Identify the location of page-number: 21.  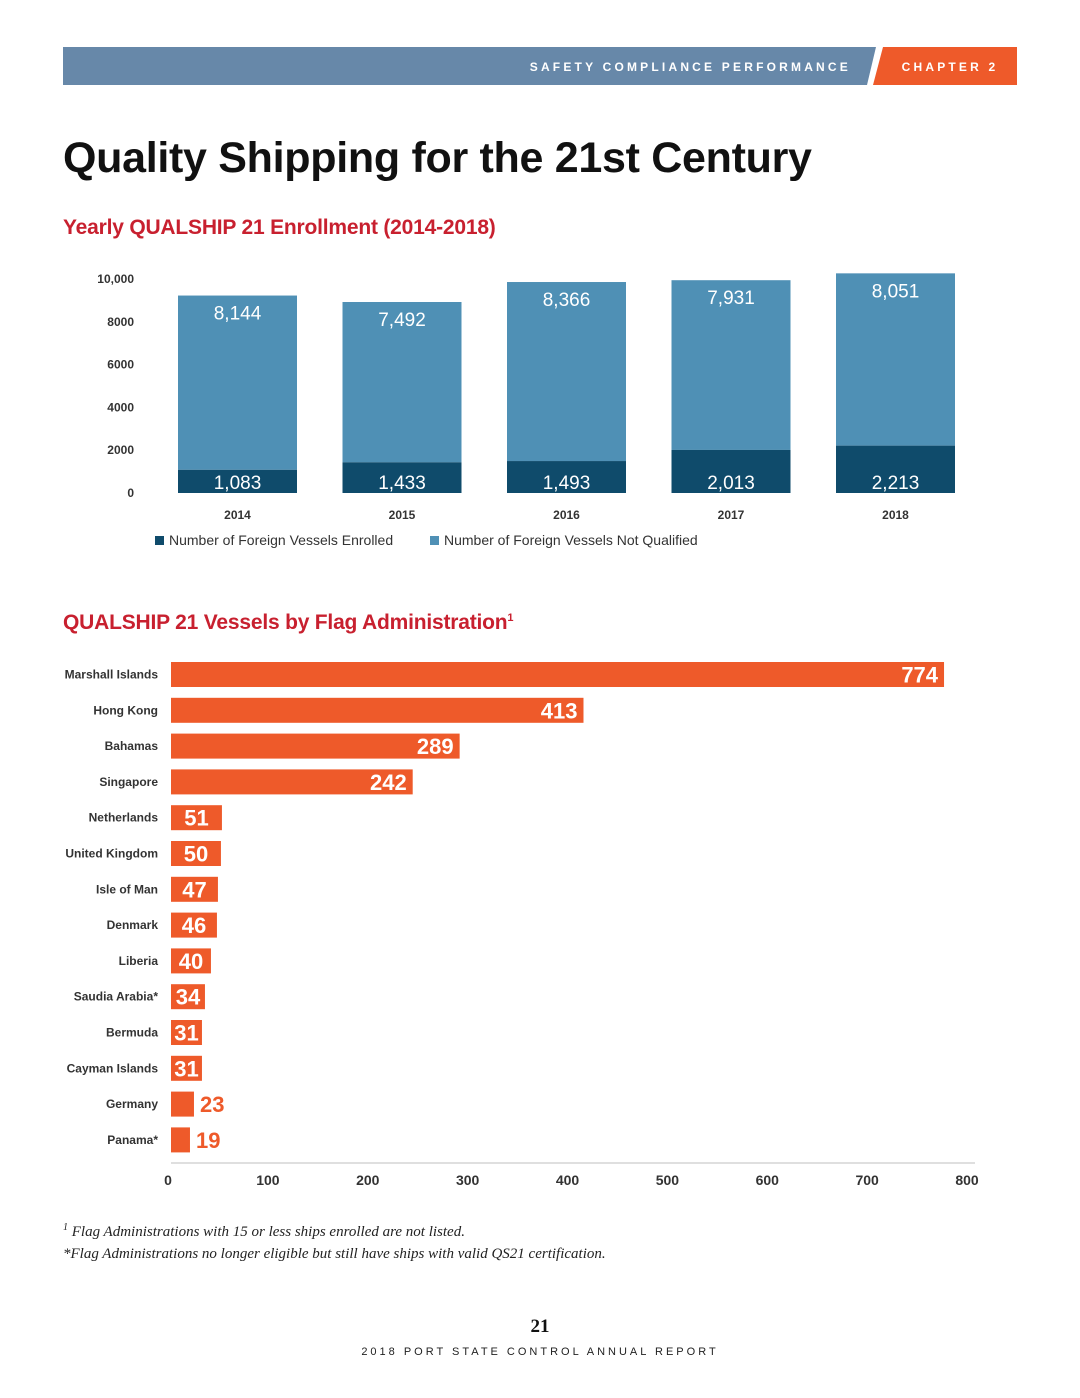
(540, 1326).